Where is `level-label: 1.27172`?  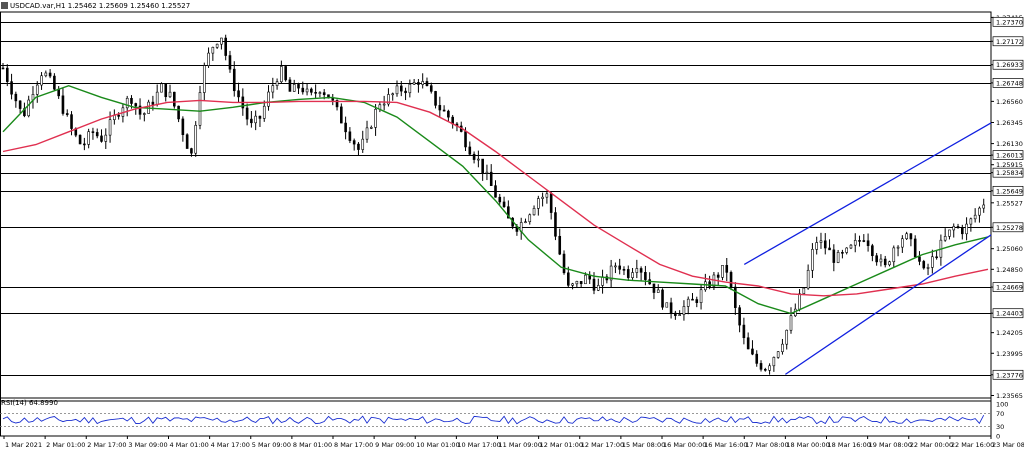 level-label: 1.27172 is located at coordinates (1009, 42).